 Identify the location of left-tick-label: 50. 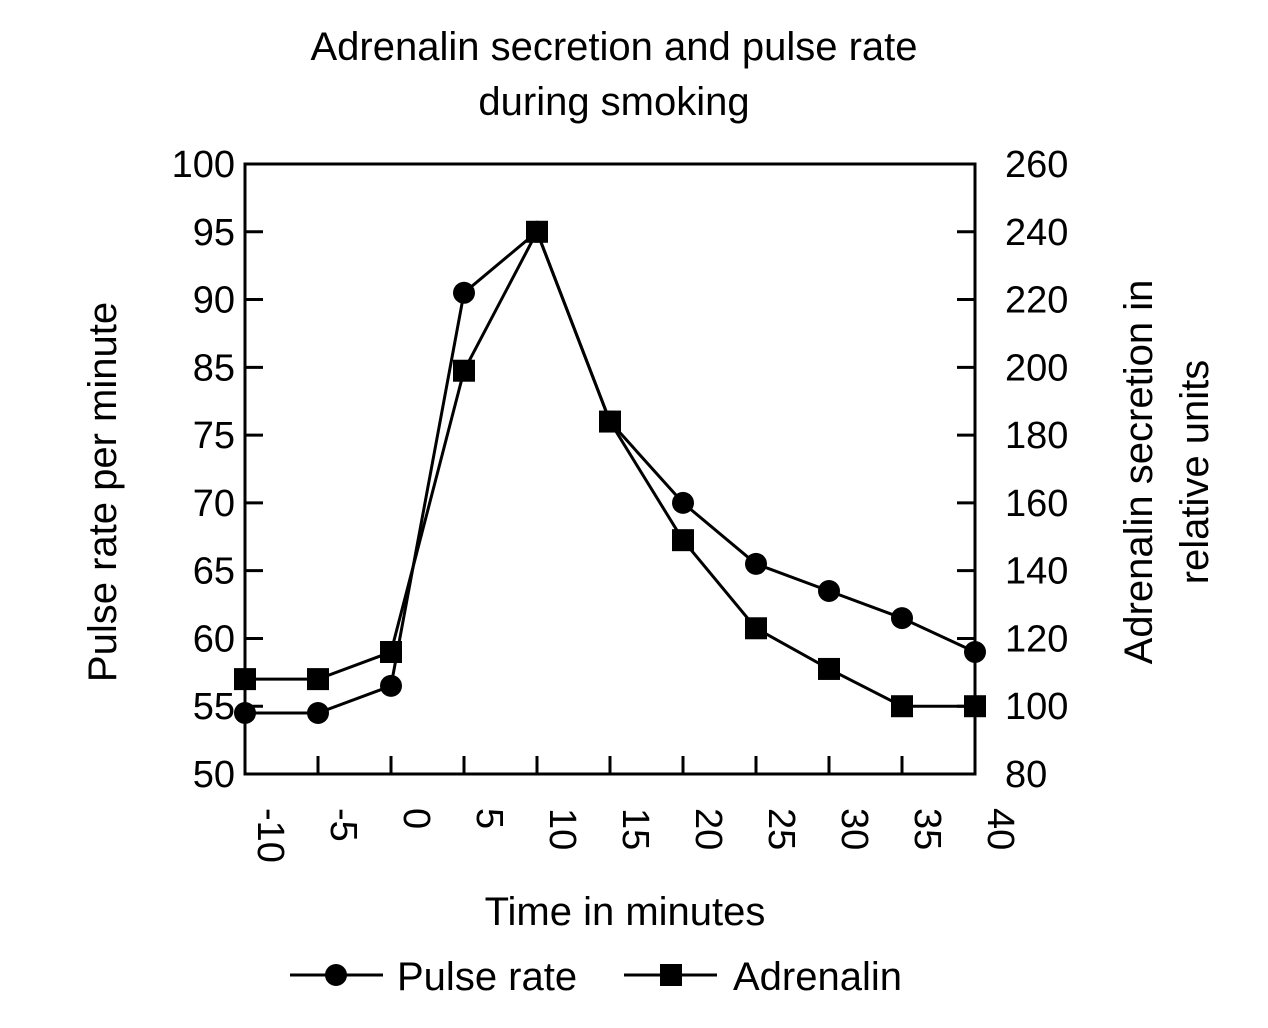
(214, 775).